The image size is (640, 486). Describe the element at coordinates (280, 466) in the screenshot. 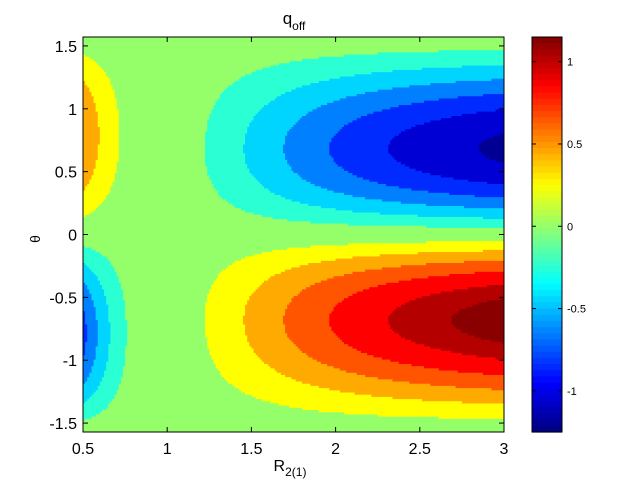

I see `xlabel-main: R` at that location.